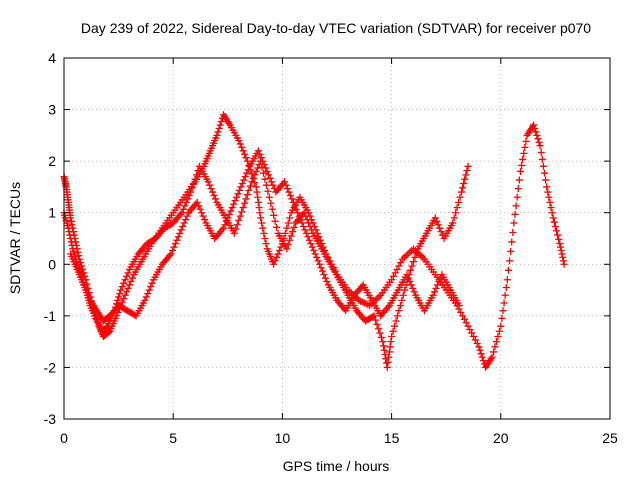 This screenshot has height=480, width=640. I want to click on x-tick-label: 20, so click(501, 438).